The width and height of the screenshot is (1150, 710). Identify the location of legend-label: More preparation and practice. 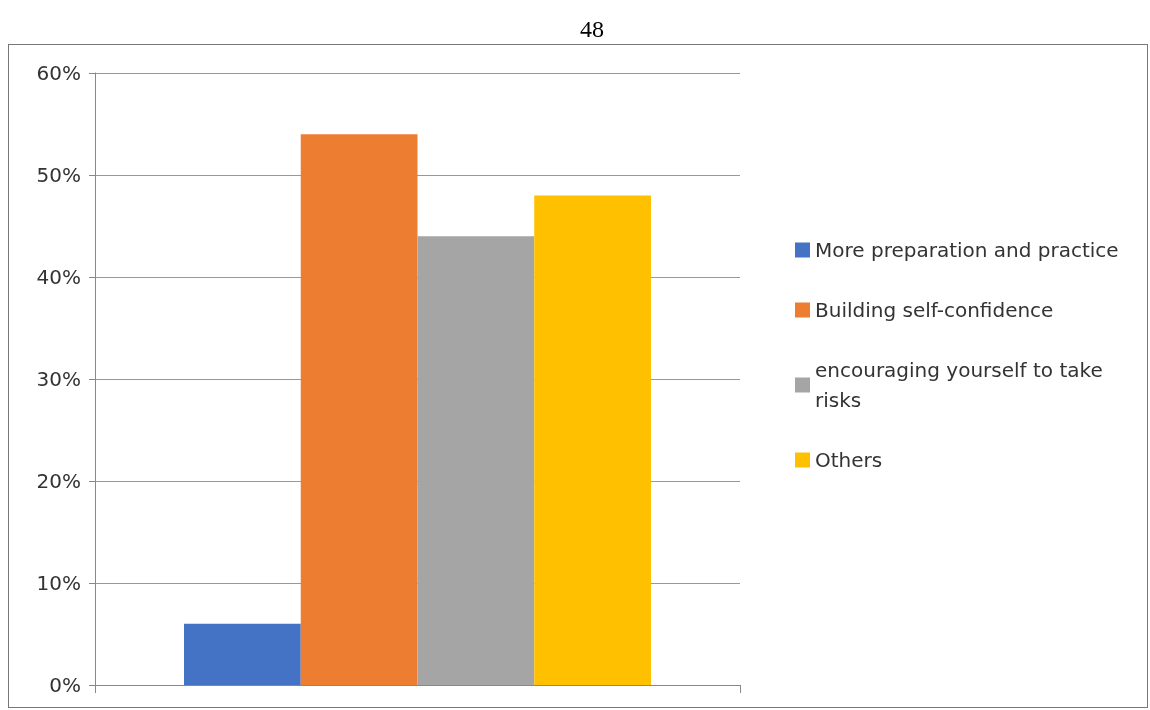
(967, 250).